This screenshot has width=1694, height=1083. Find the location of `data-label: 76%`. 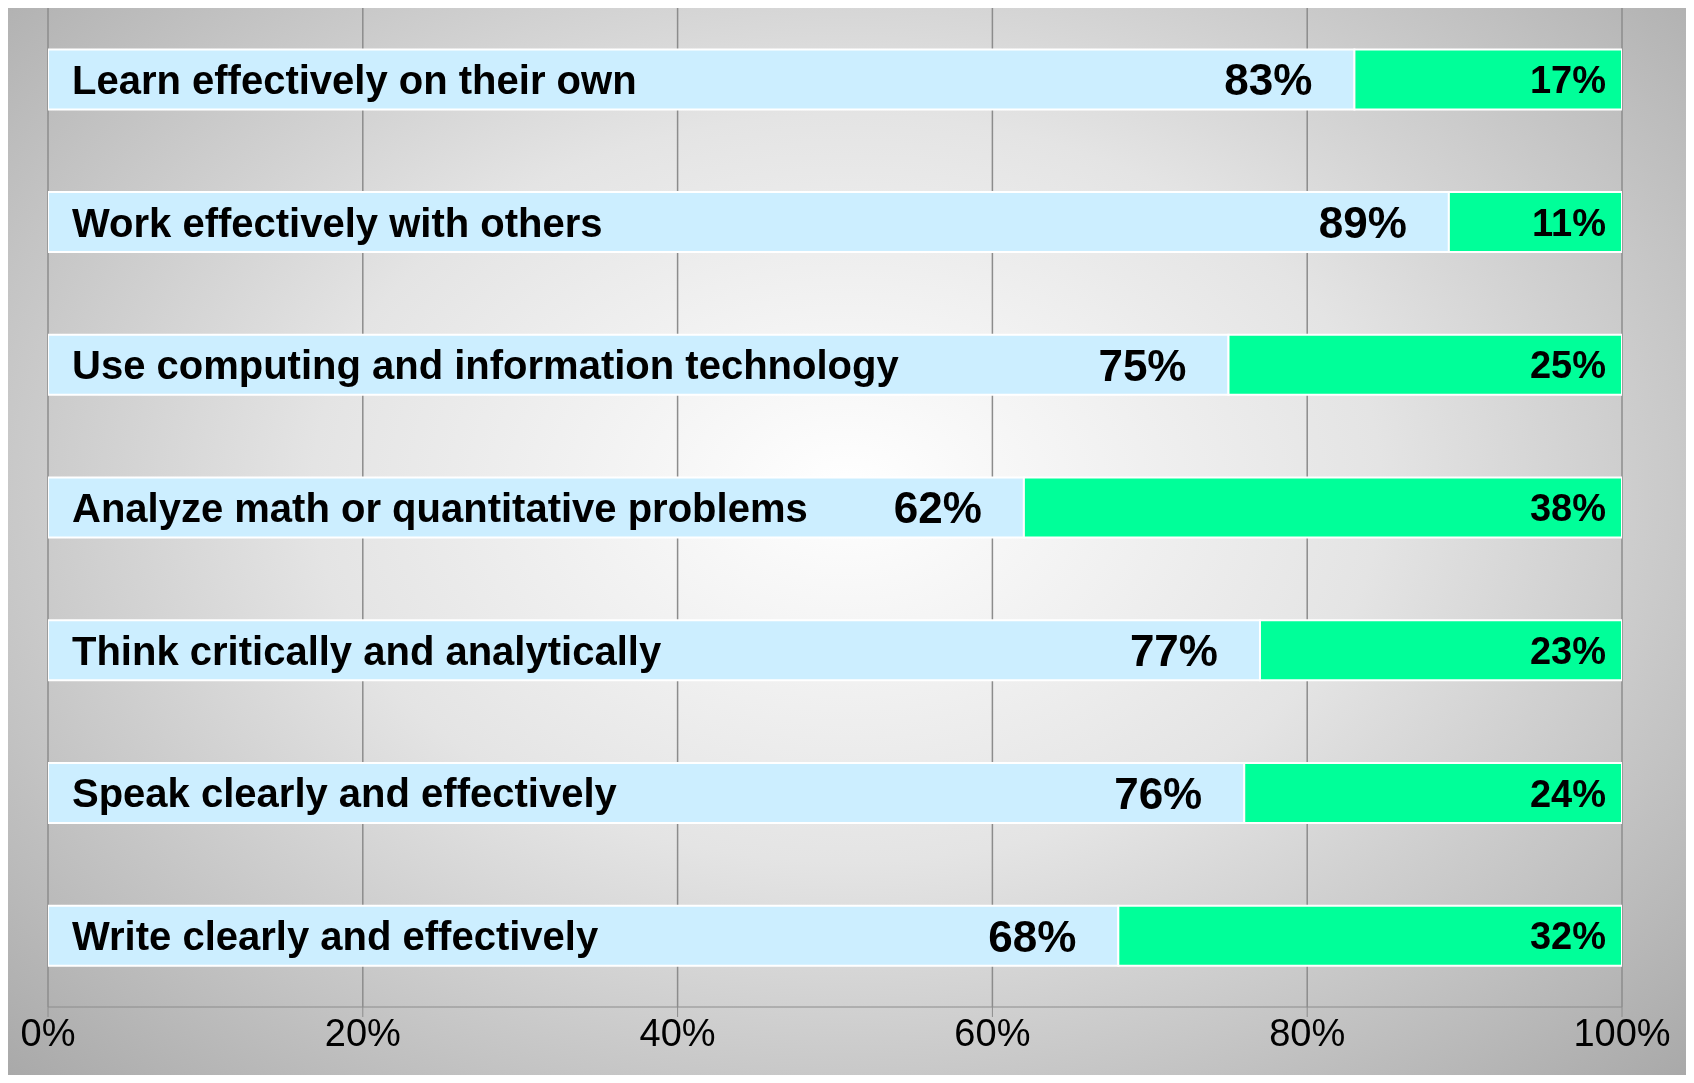

data-label: 76% is located at coordinates (1158, 793).